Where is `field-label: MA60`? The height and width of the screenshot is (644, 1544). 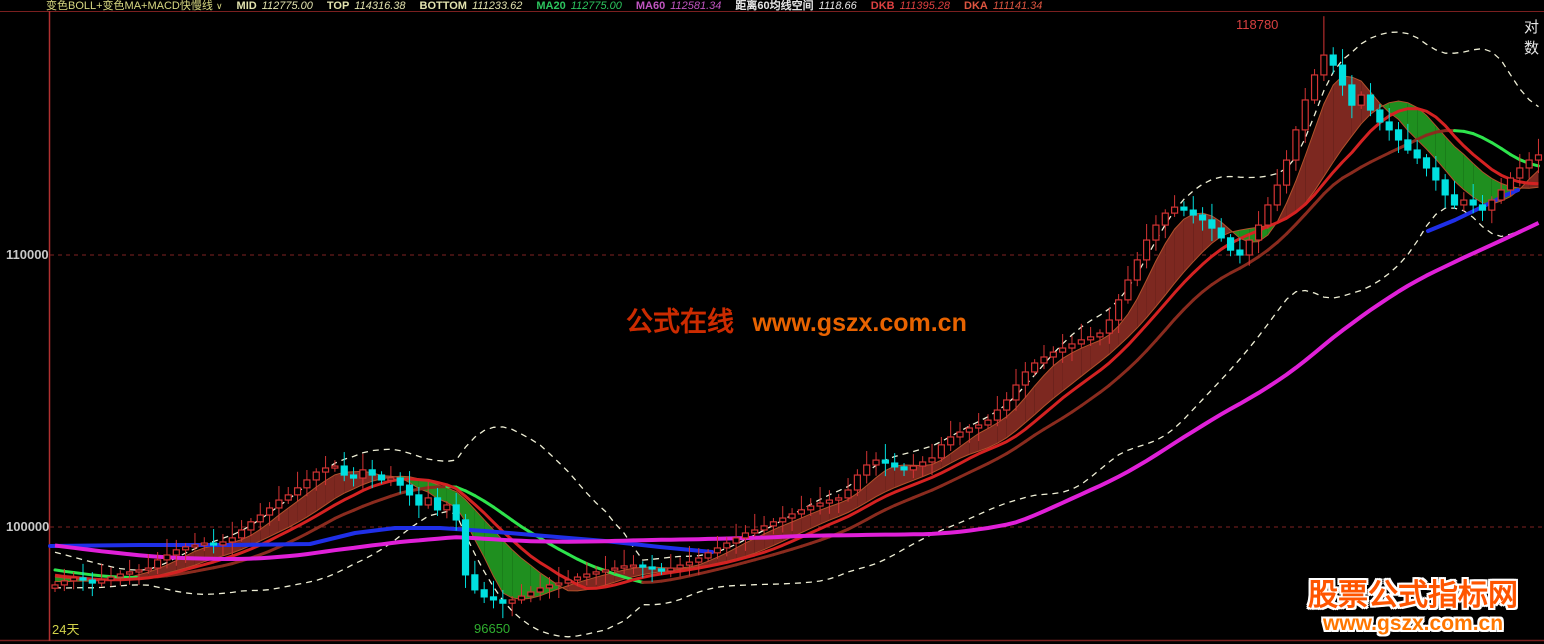
field-label: MA60 is located at coordinates (650, 6).